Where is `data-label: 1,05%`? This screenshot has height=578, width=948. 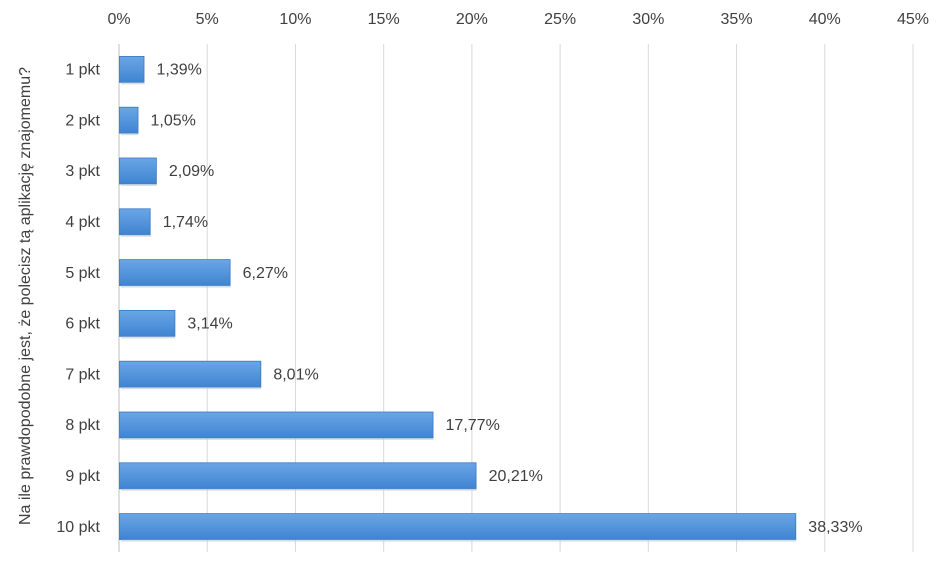 data-label: 1,05% is located at coordinates (173, 120).